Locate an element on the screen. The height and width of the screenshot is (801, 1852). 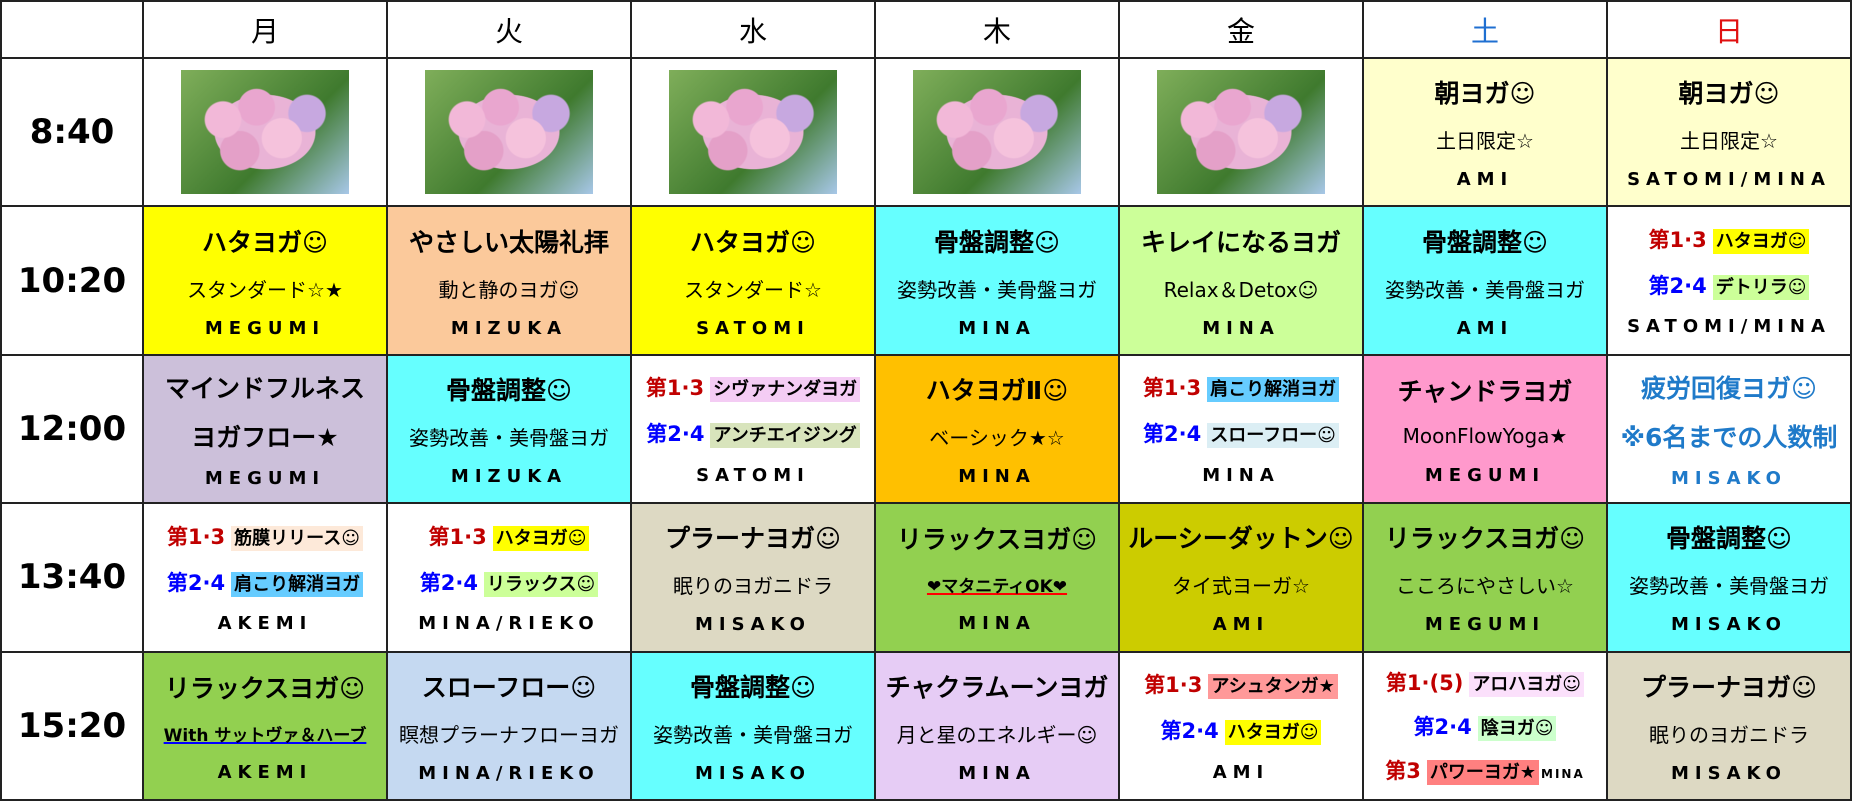
instructor: MEGUMI is located at coordinates (1485, 475).